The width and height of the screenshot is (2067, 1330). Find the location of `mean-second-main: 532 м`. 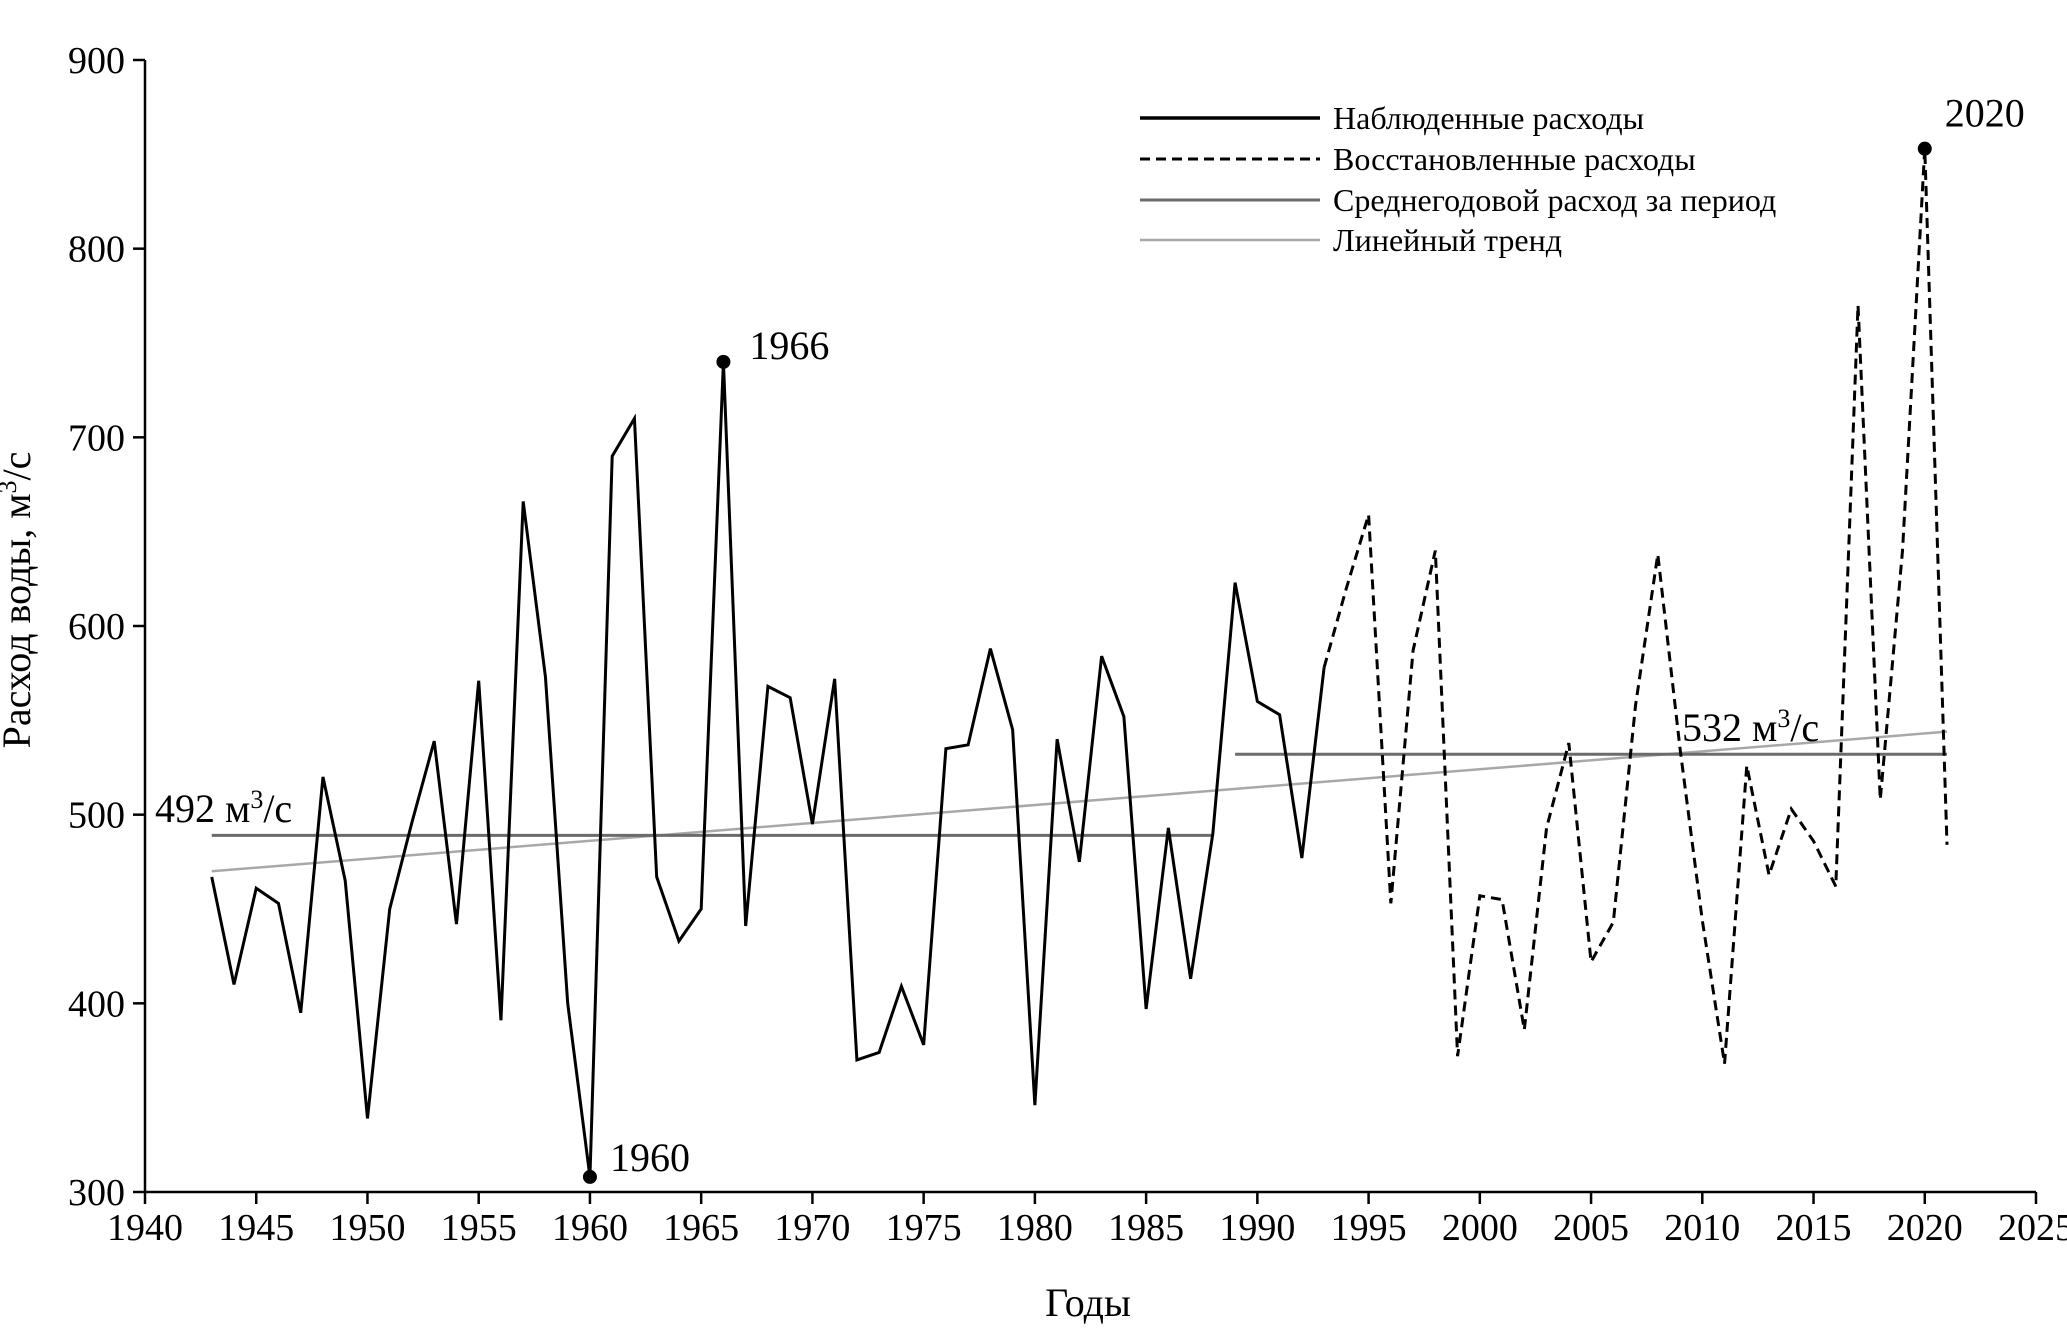

mean-second-main: 532 м is located at coordinates (1729, 727).